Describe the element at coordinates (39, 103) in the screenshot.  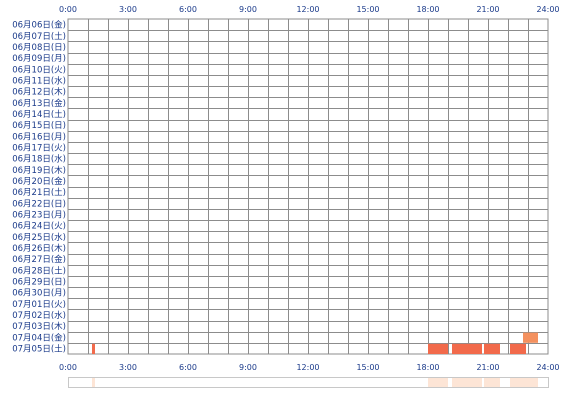
I see `row-label: 06月13日(金)` at that location.